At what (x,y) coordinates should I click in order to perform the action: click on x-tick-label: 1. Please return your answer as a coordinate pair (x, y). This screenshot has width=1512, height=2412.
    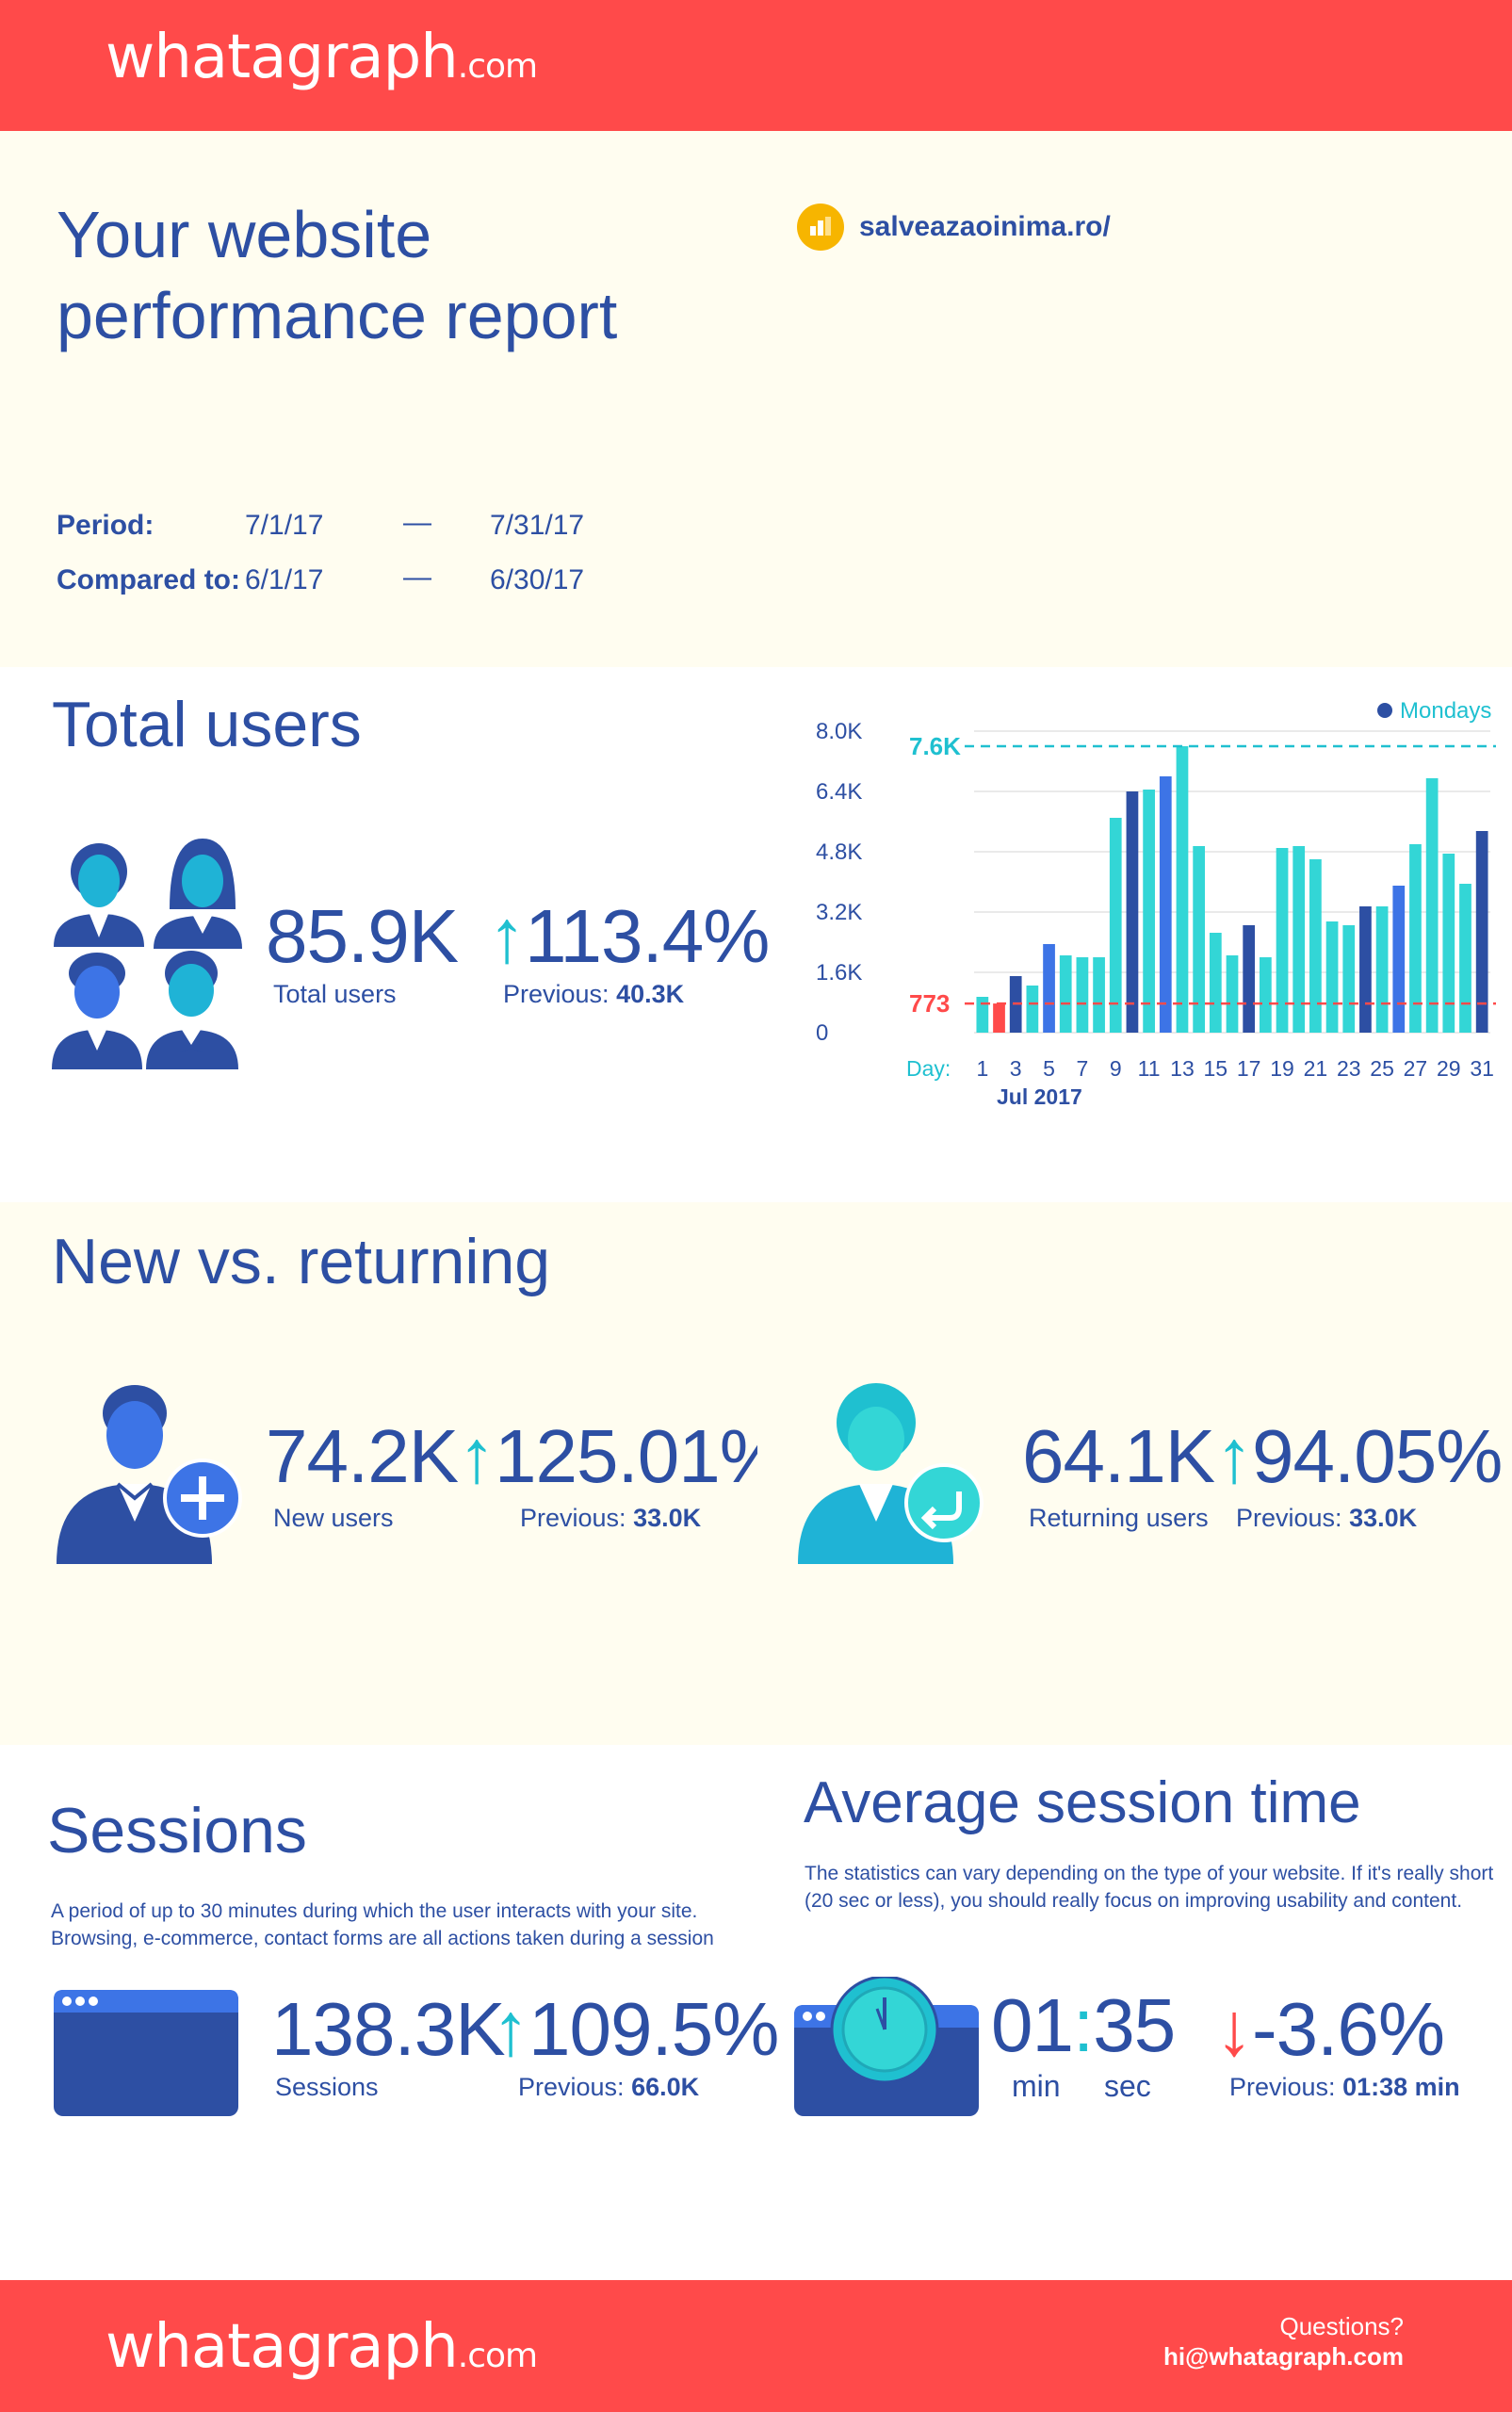
    Looking at the image, I should click on (982, 1068).